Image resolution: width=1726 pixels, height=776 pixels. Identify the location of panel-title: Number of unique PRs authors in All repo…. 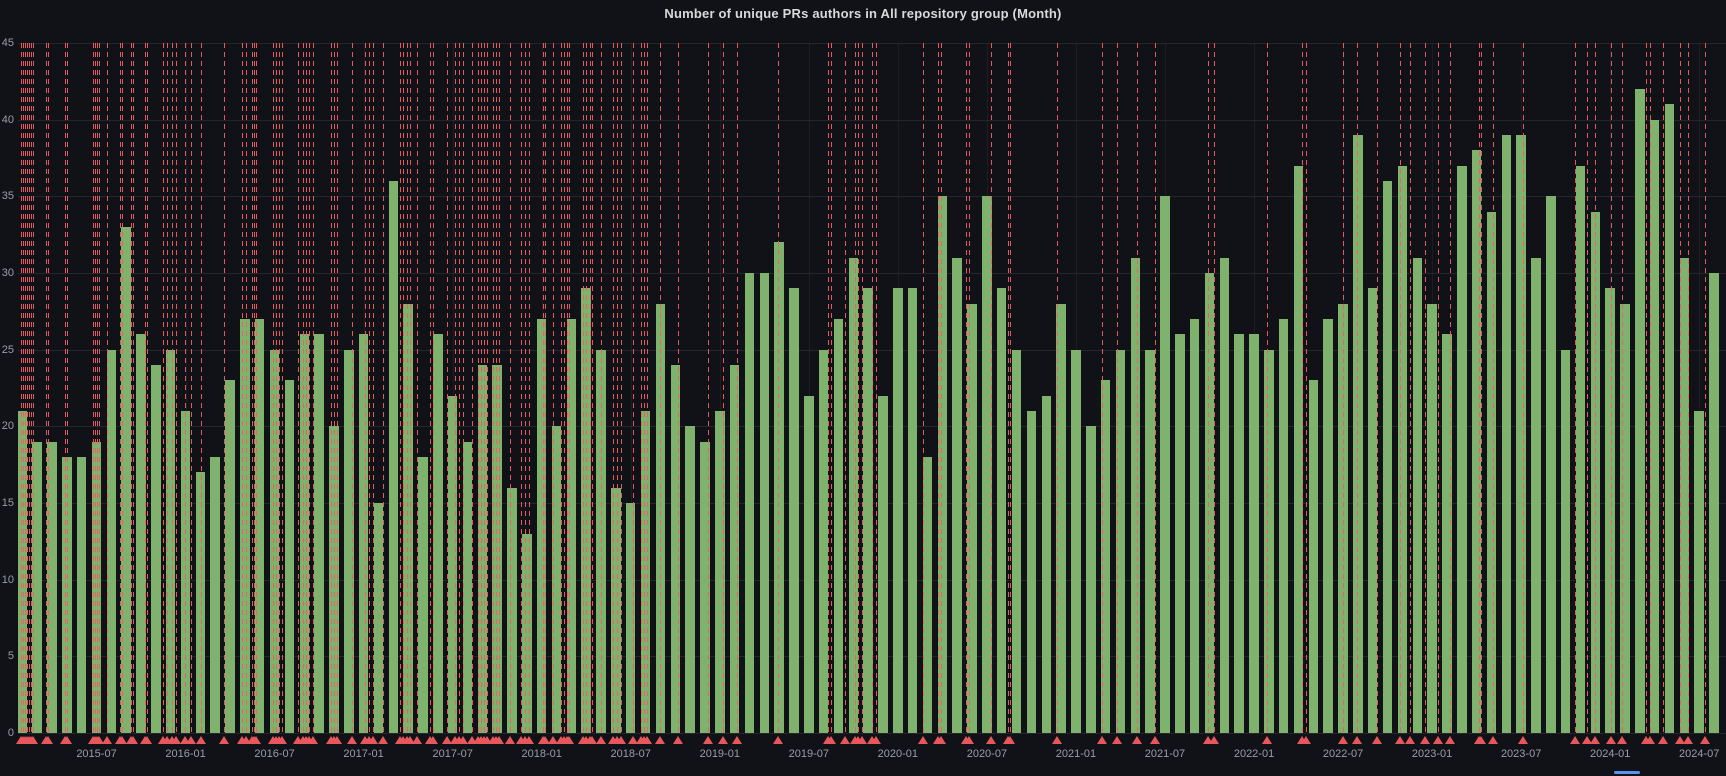
(863, 13).